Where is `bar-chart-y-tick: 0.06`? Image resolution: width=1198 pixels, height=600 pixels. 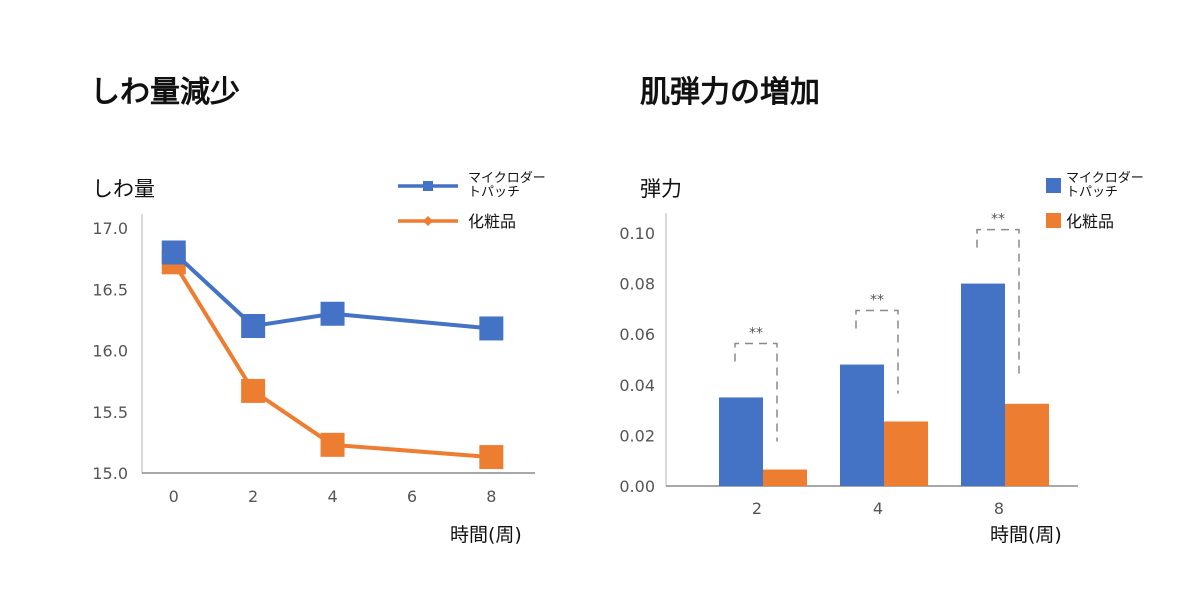 bar-chart-y-tick: 0.06 is located at coordinates (637, 334).